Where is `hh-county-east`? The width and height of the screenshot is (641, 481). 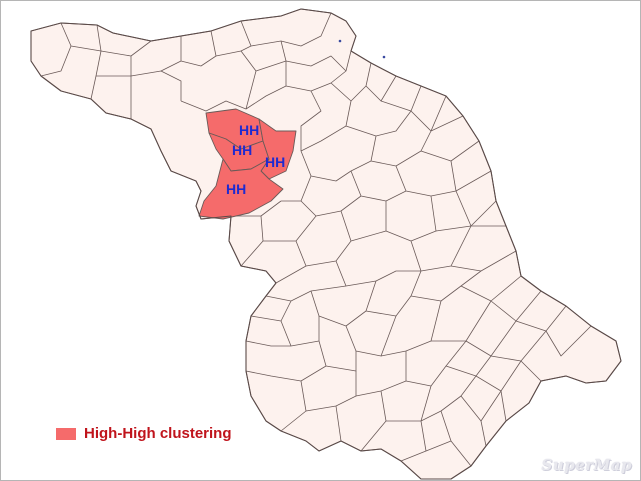
hh-county-east is located at coordinates (277, 149).